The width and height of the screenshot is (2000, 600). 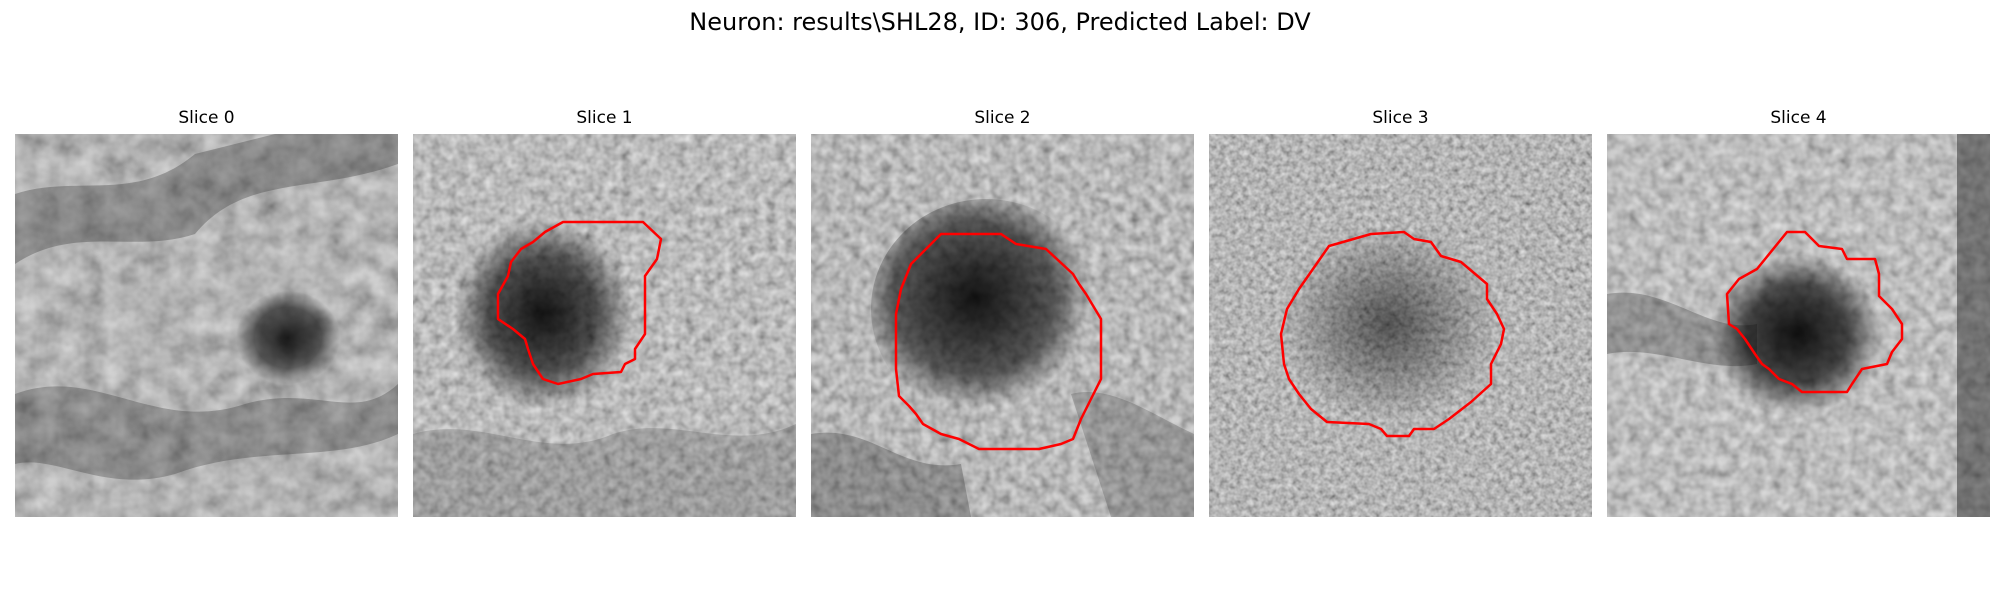 I want to click on panel-title: Slice 1, so click(x=604, y=118).